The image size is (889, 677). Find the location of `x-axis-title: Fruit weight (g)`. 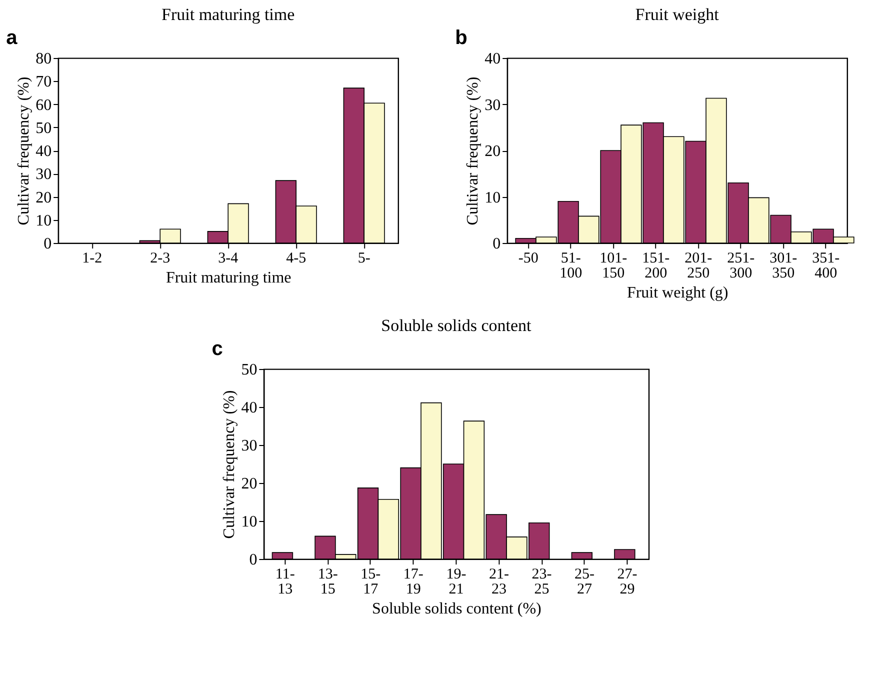

x-axis-title: Fruit weight (g) is located at coordinates (677, 293).